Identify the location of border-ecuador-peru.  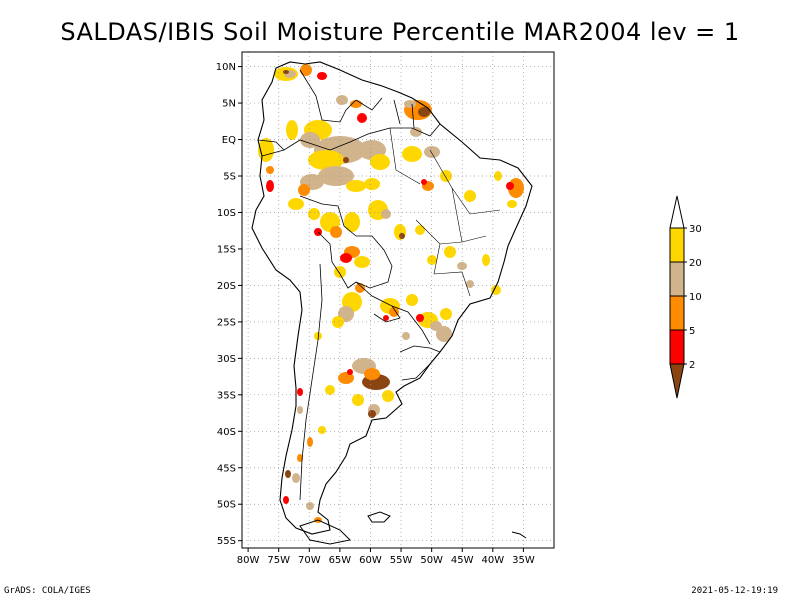
(271, 145).